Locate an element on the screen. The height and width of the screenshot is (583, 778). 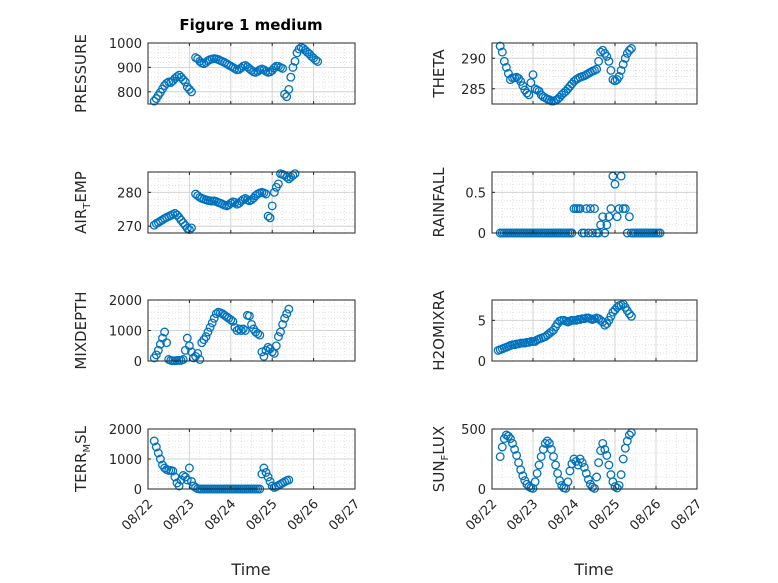
y-tick-label: 0.5 is located at coordinates (475, 193).